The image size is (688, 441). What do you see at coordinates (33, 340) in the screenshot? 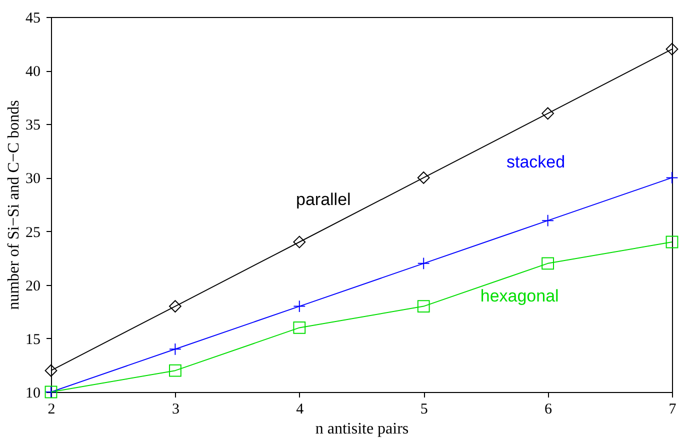
I see `y-tick-label: 15` at bounding box center [33, 340].